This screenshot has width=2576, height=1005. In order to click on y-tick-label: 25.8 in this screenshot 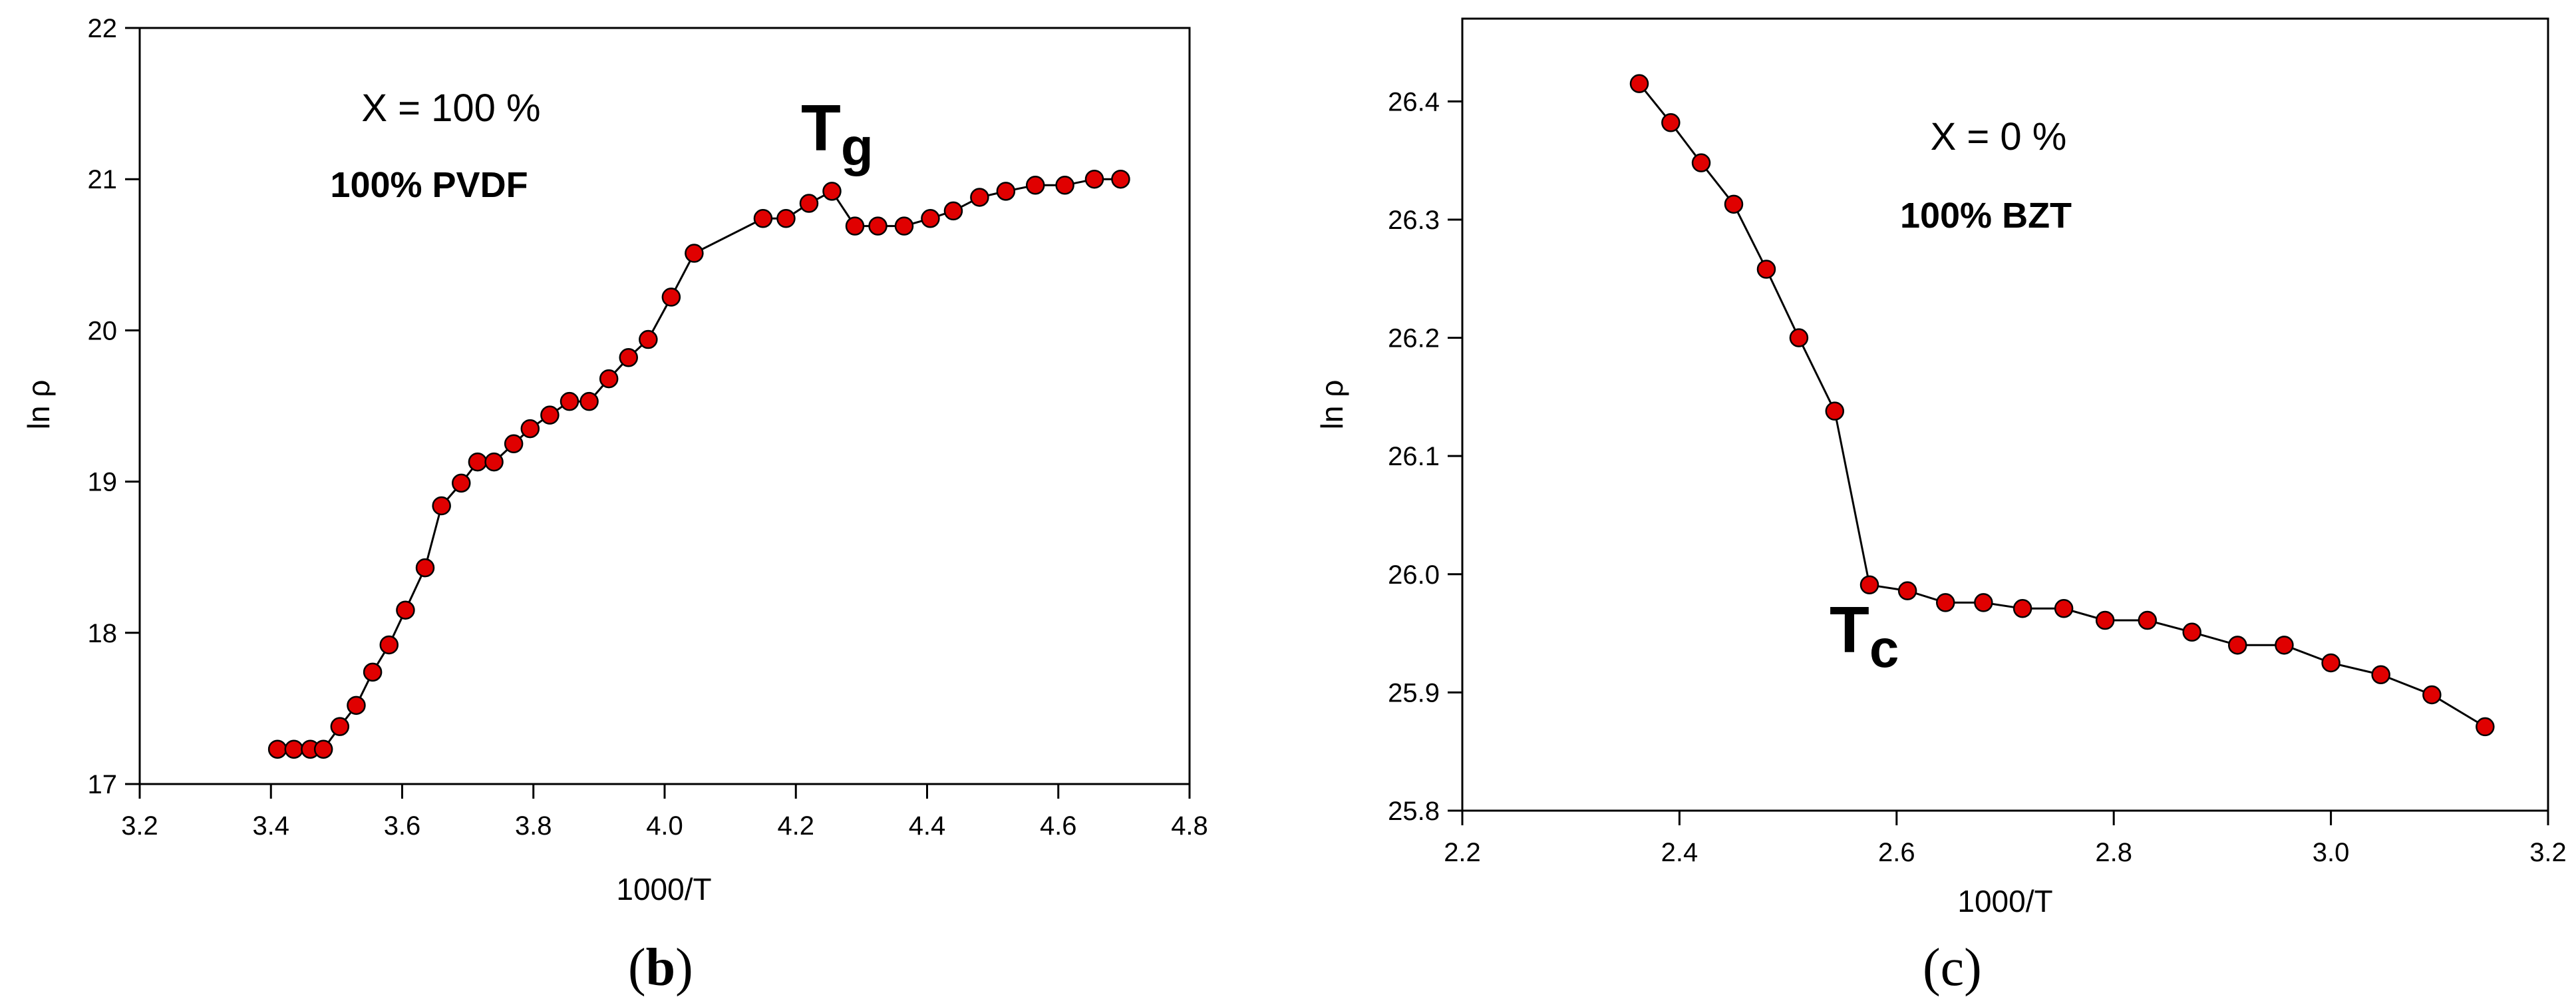, I will do `click(1414, 811)`.